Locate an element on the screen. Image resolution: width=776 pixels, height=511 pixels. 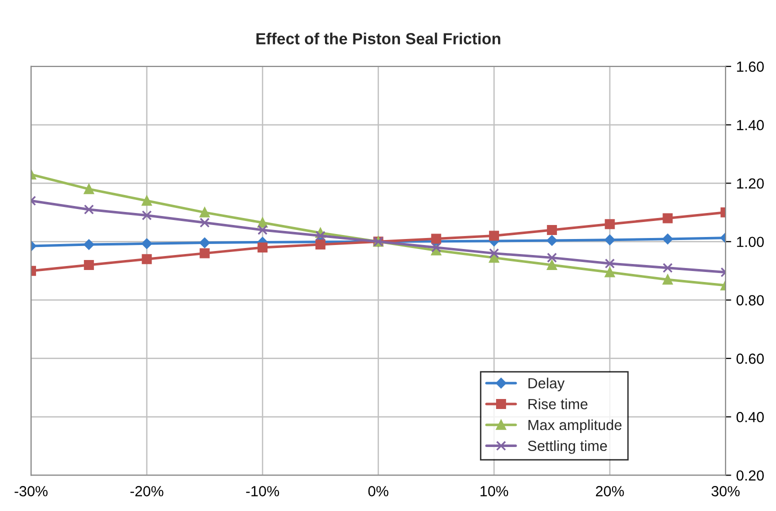
x-tick-label: -30% is located at coordinates (31, 491).